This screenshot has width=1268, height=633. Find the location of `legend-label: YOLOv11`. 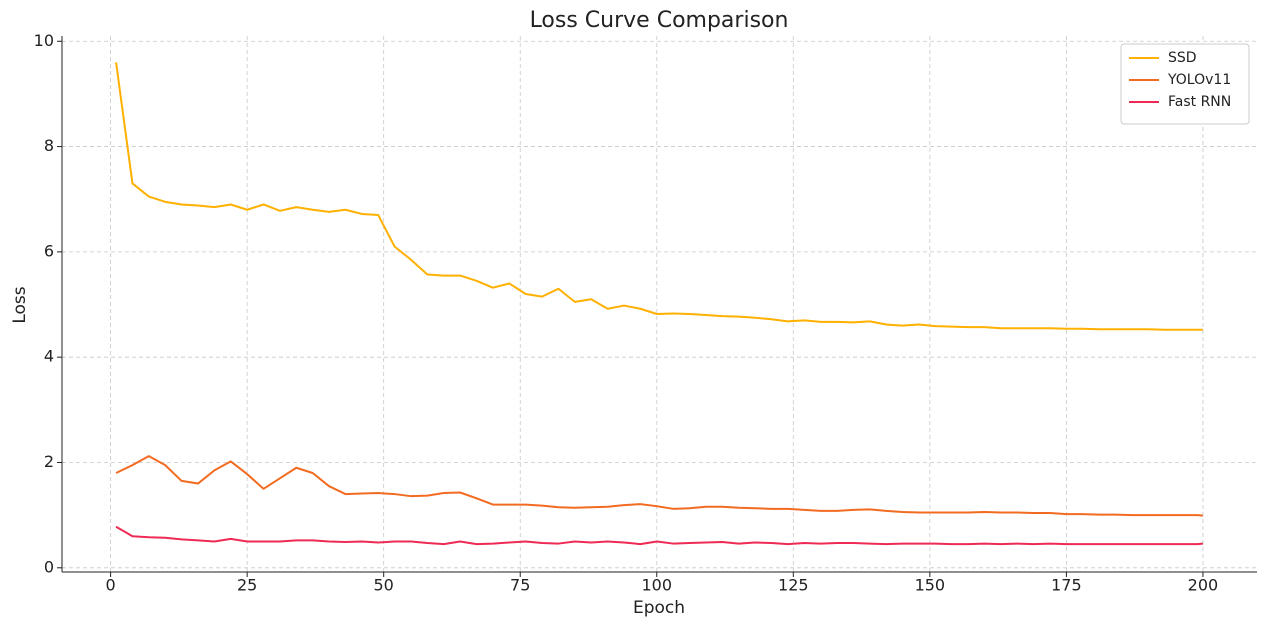

legend-label: YOLOv11 is located at coordinates (1199, 80).